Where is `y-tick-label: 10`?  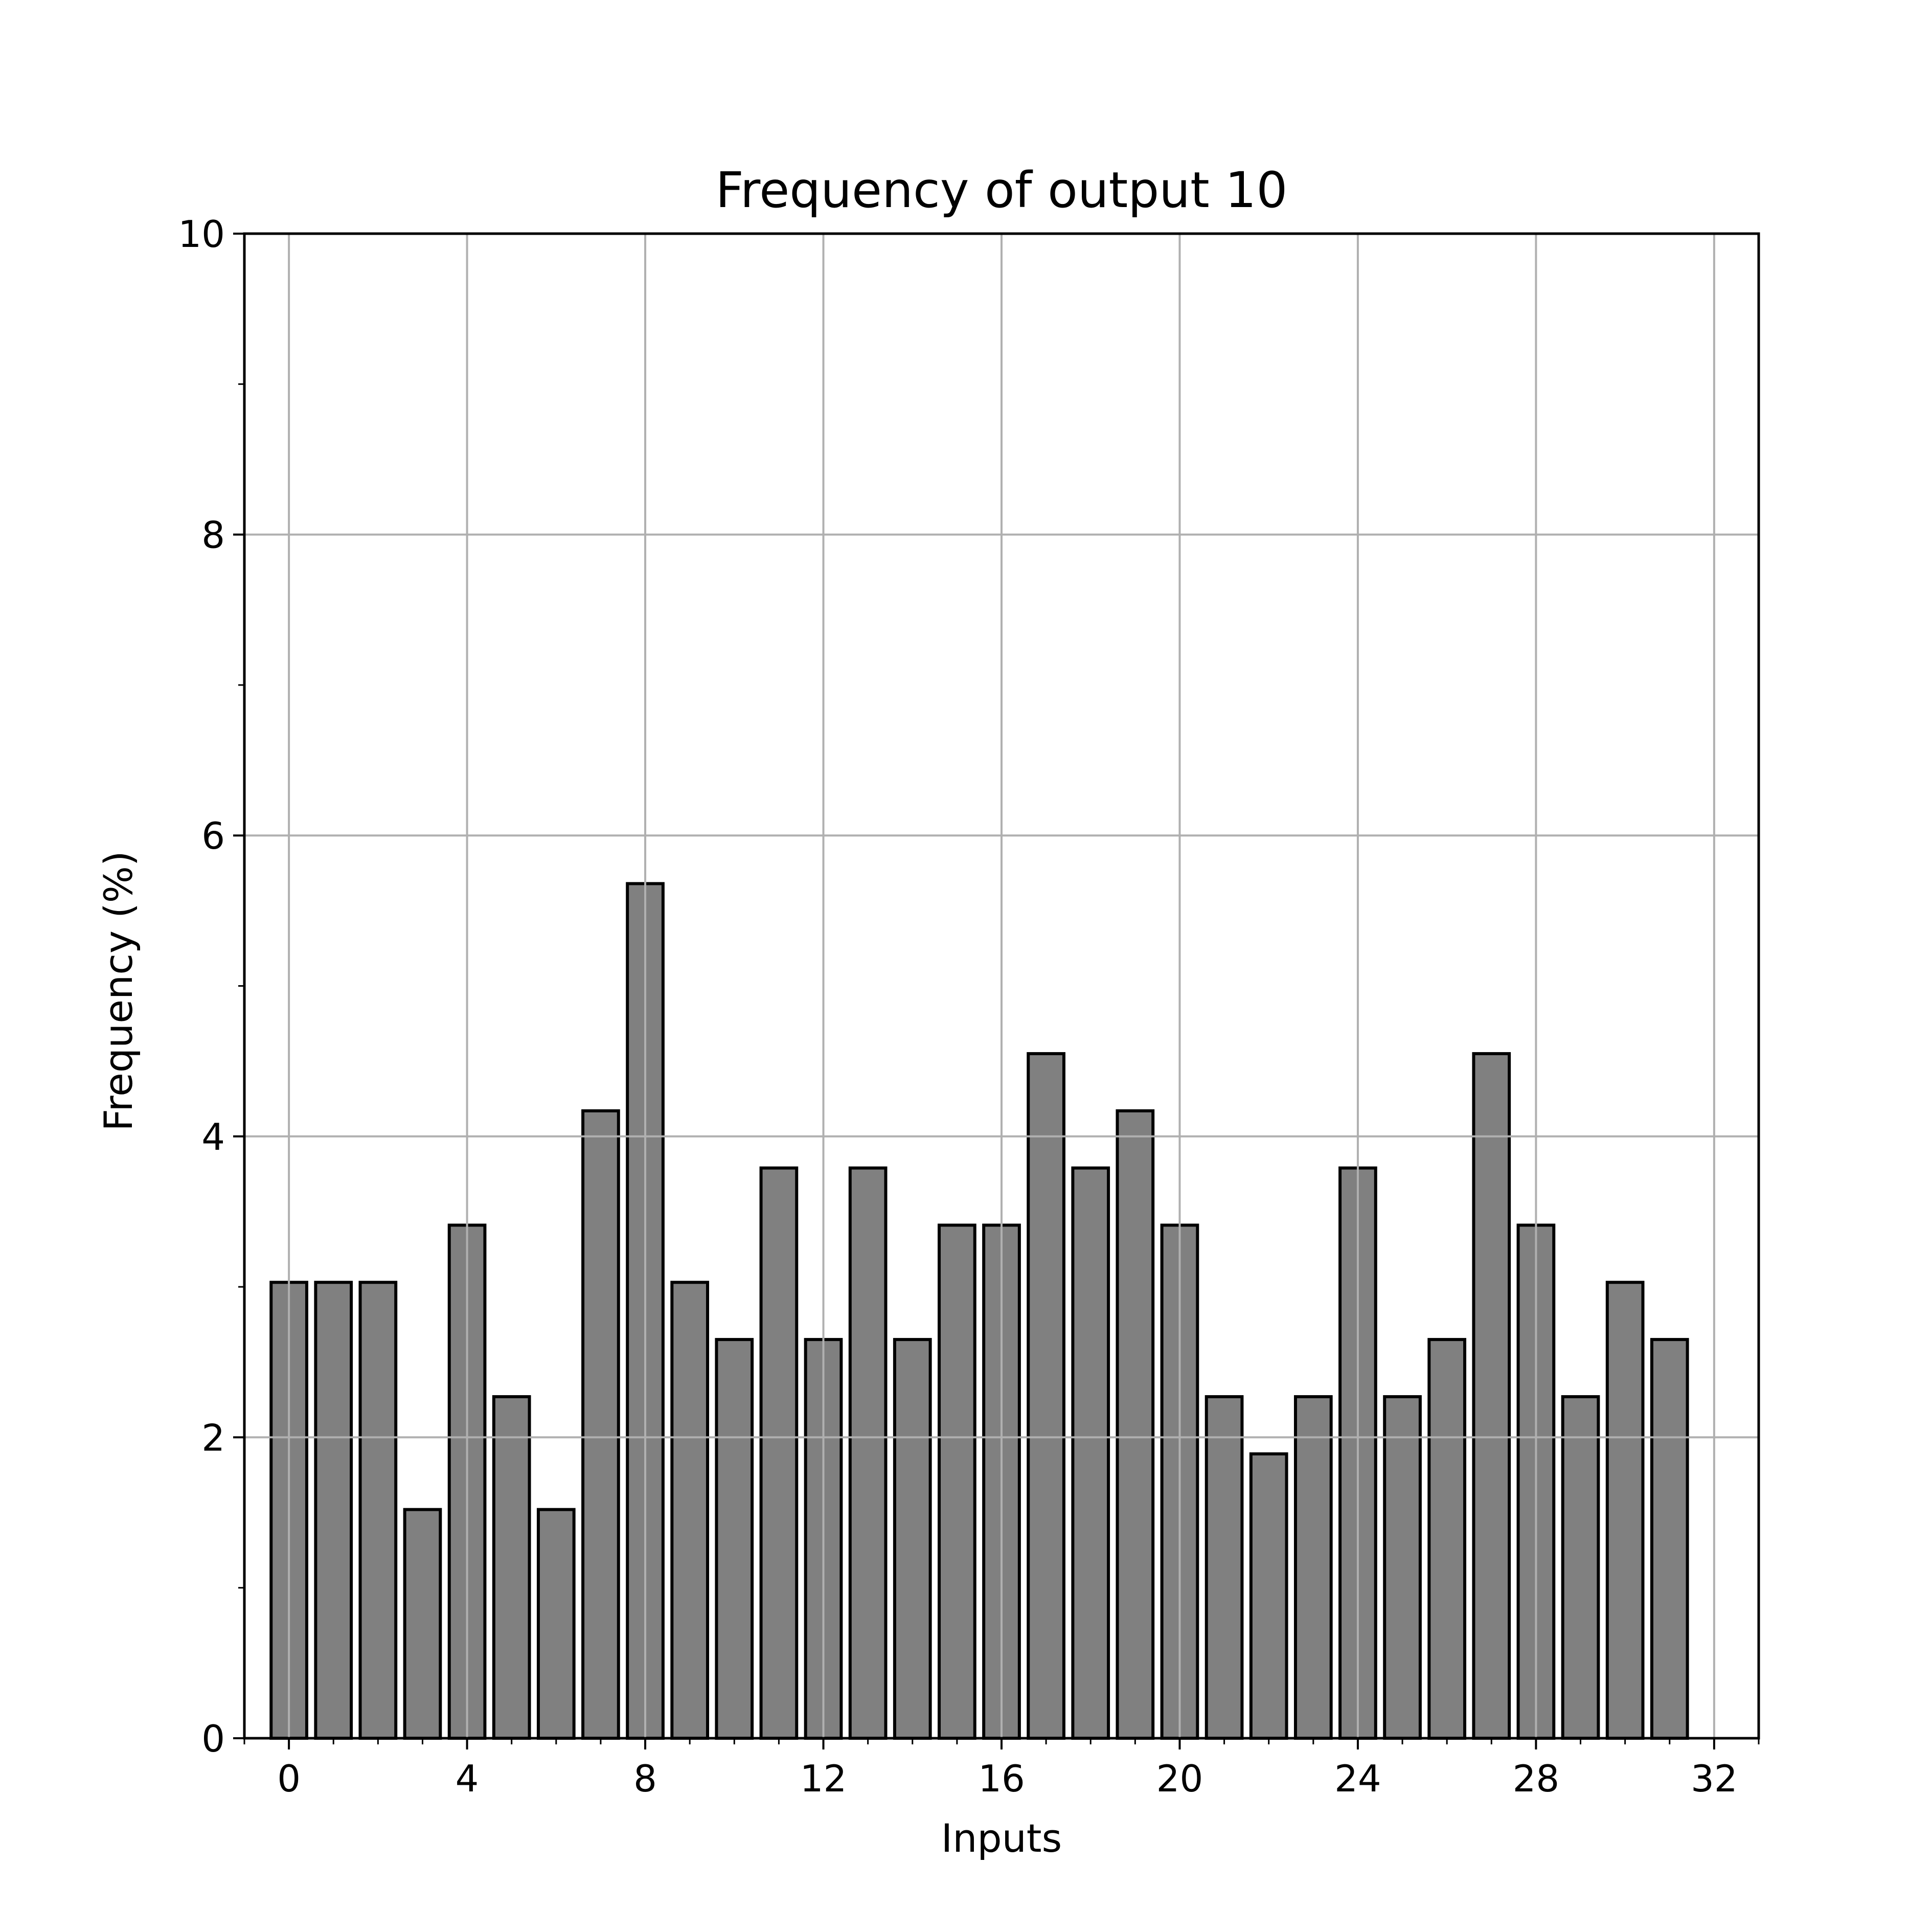 y-tick-label: 10 is located at coordinates (201, 234).